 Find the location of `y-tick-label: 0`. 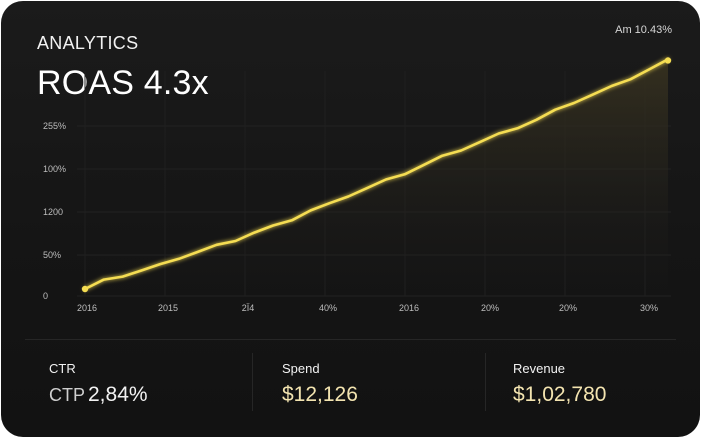

y-tick-label: 0 is located at coordinates (45, 296).